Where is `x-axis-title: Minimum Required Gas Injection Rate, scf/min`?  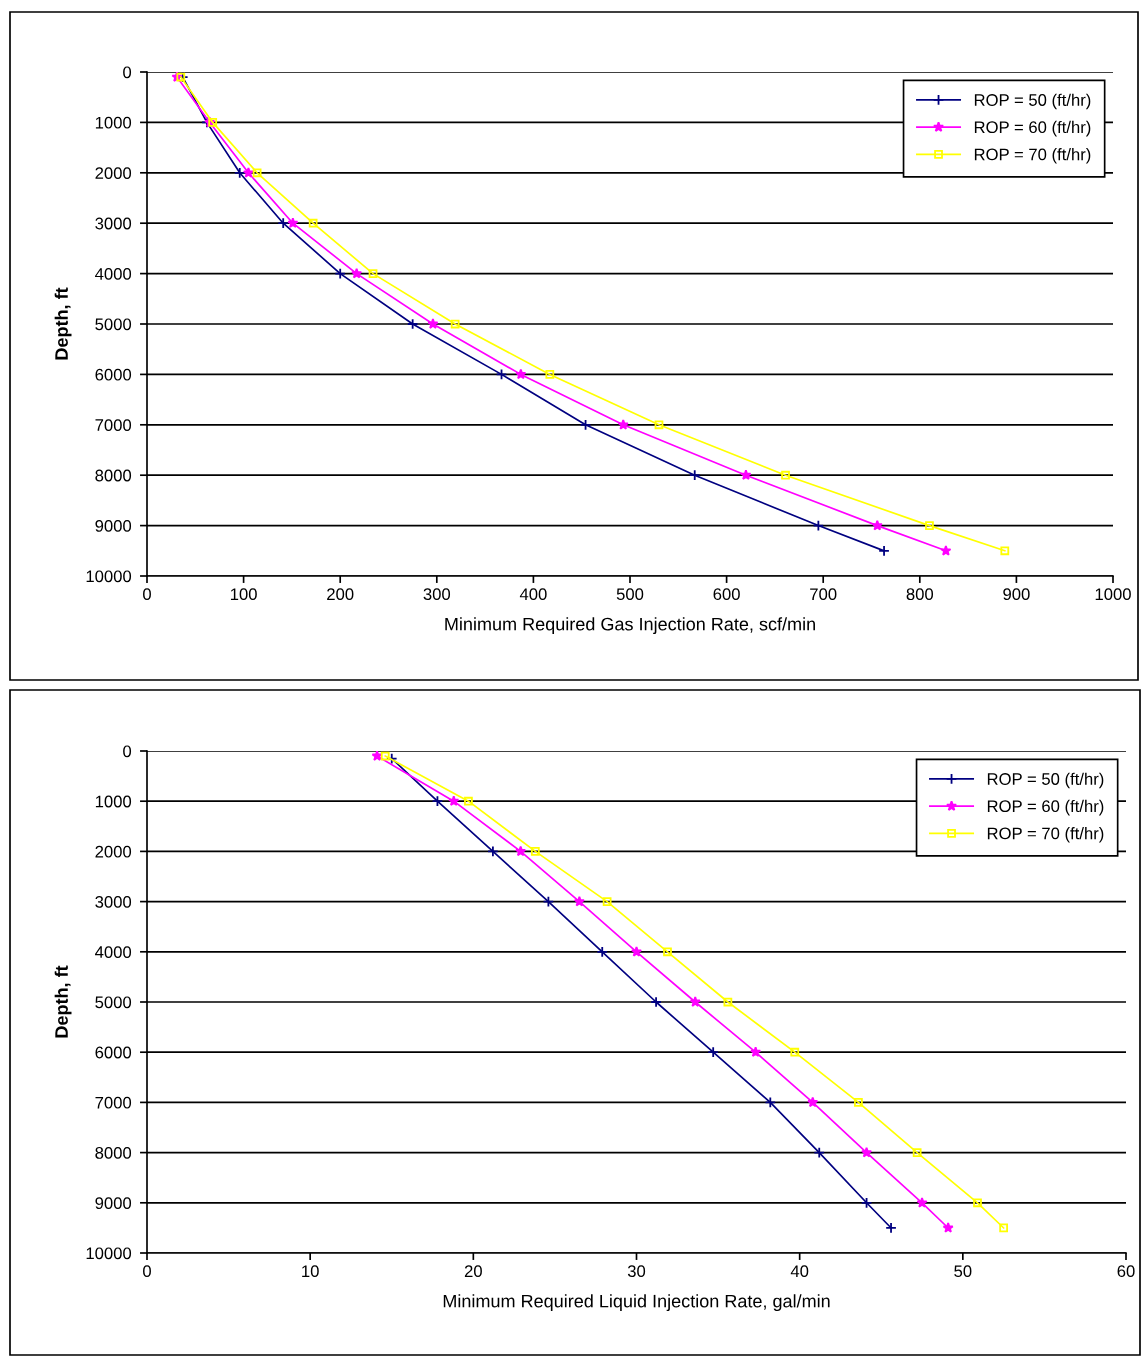
x-axis-title: Minimum Required Gas Injection Rate, scf/min is located at coordinates (630, 626).